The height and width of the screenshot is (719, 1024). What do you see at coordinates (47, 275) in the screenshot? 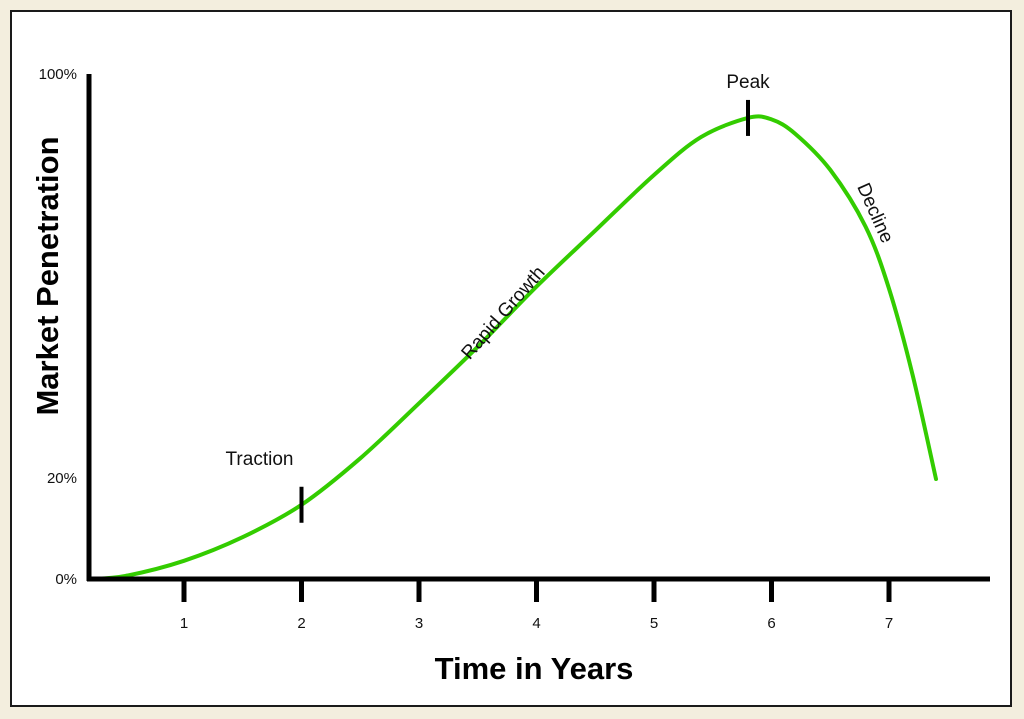
I see `y-axis-title: Market Penetration` at bounding box center [47, 275].